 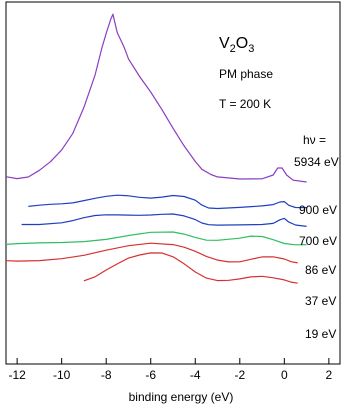 I want to click on chart-title: V2O3, so click(x=236, y=45).